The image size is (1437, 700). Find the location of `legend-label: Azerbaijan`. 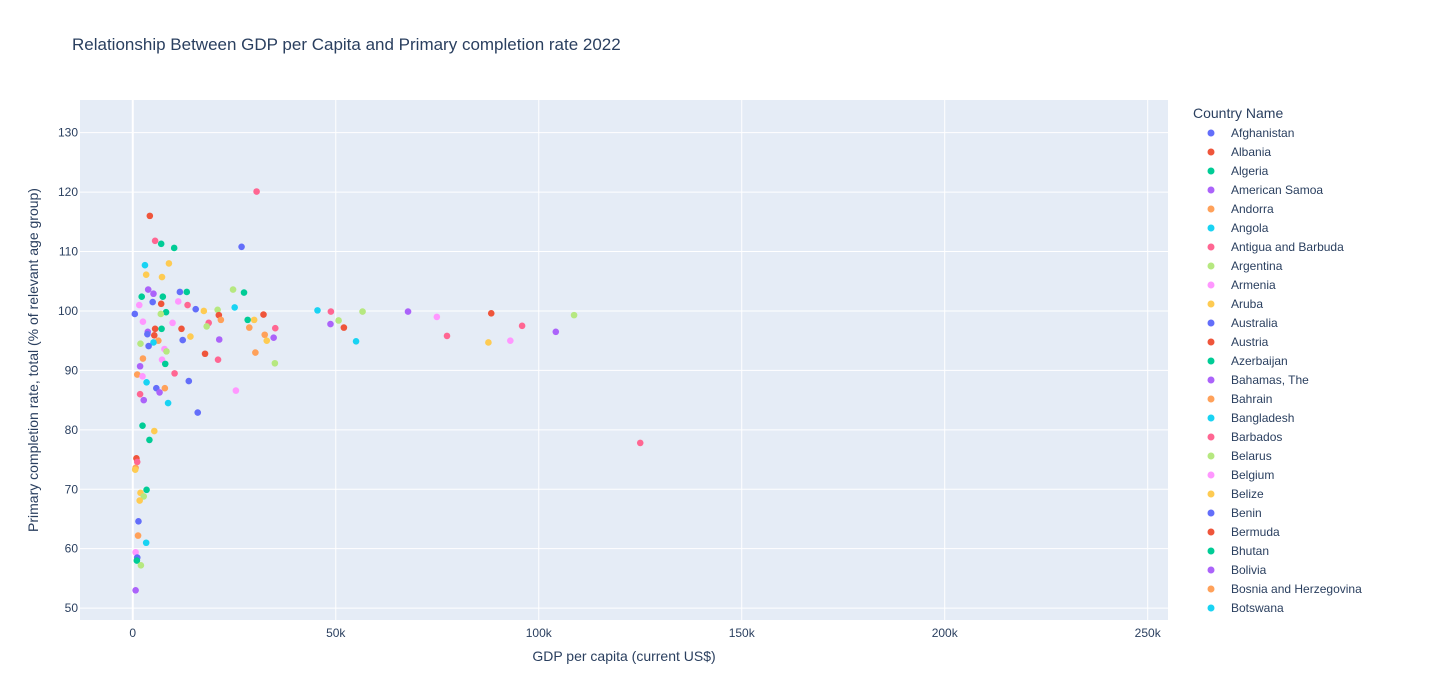

legend-label: Azerbaijan is located at coordinates (1259, 361).